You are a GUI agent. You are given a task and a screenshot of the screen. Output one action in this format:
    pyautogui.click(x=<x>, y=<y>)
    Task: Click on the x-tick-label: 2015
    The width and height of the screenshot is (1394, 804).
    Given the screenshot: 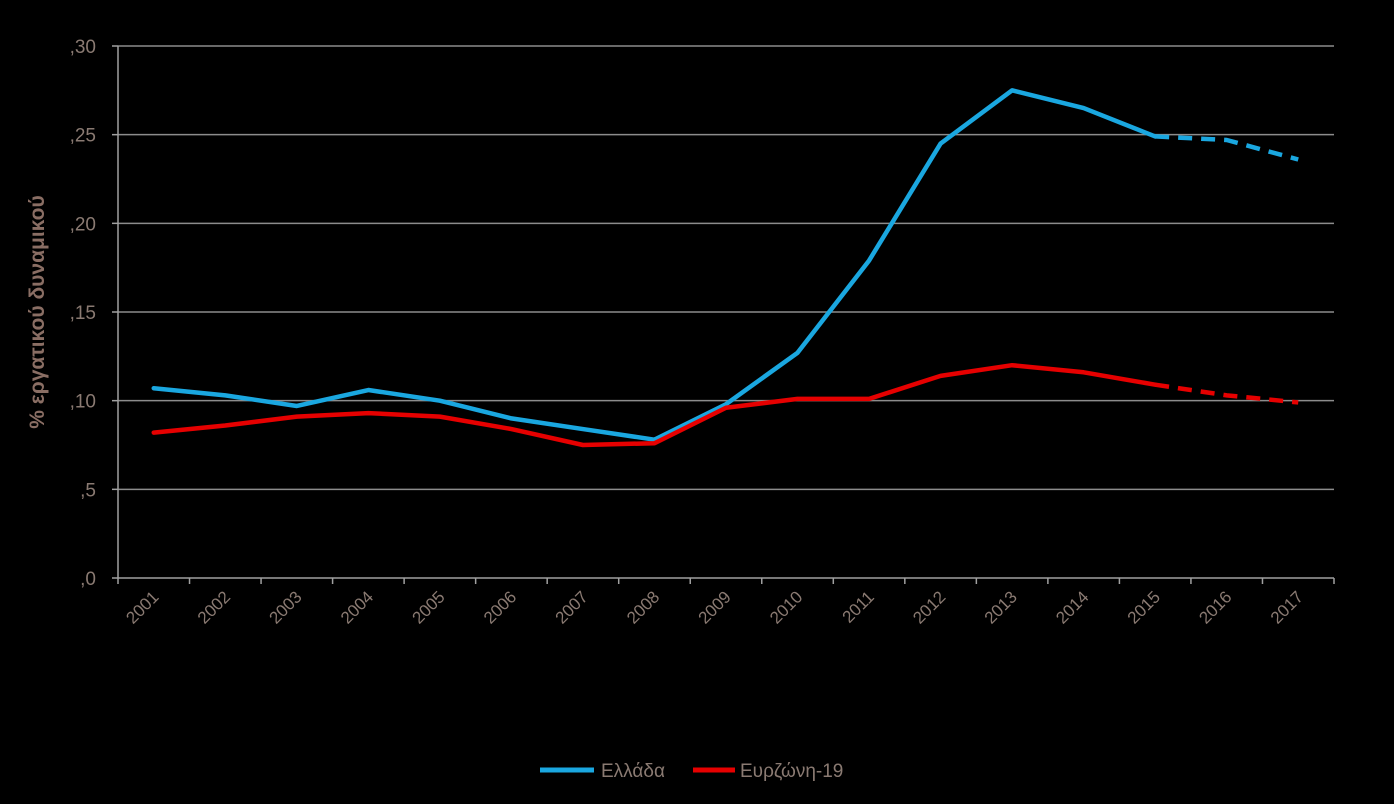 What is the action you would take?
    pyautogui.click(x=1144, y=607)
    